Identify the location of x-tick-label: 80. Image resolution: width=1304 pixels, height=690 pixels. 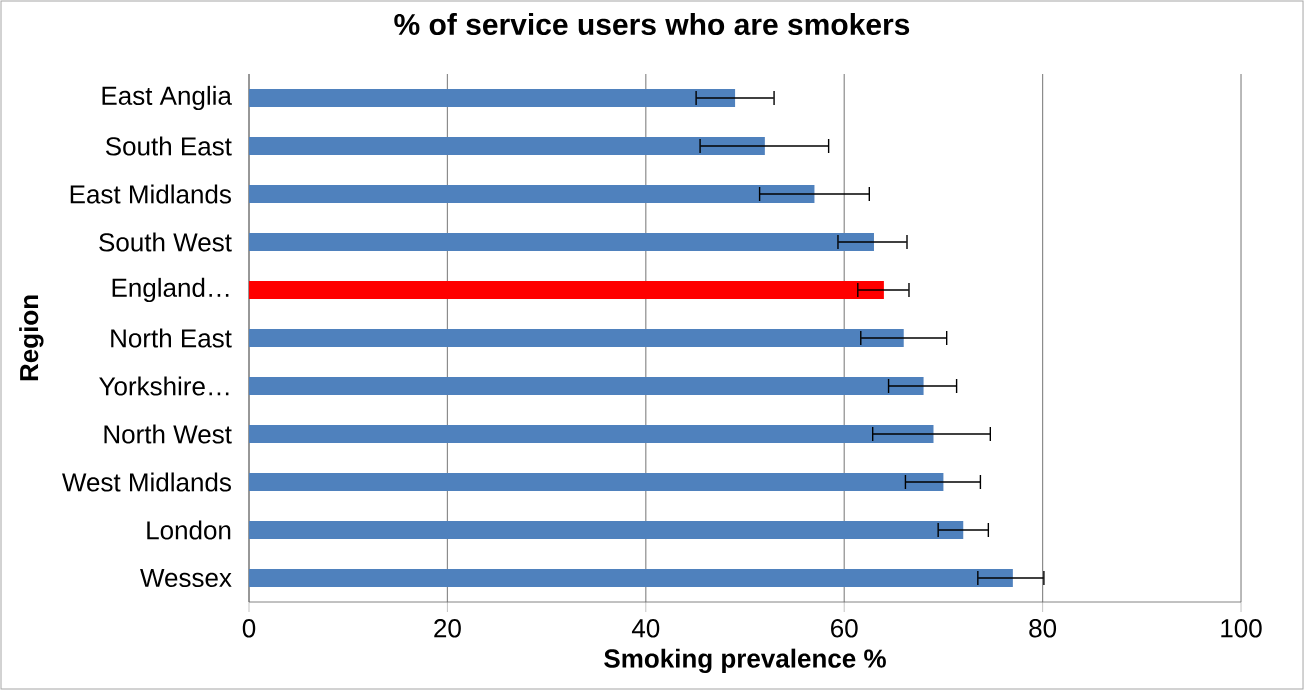
(1043, 628).